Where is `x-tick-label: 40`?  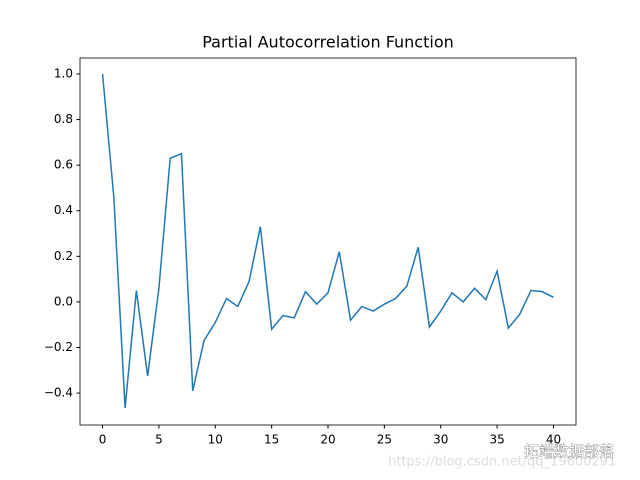
x-tick-label: 40 is located at coordinates (553, 440).